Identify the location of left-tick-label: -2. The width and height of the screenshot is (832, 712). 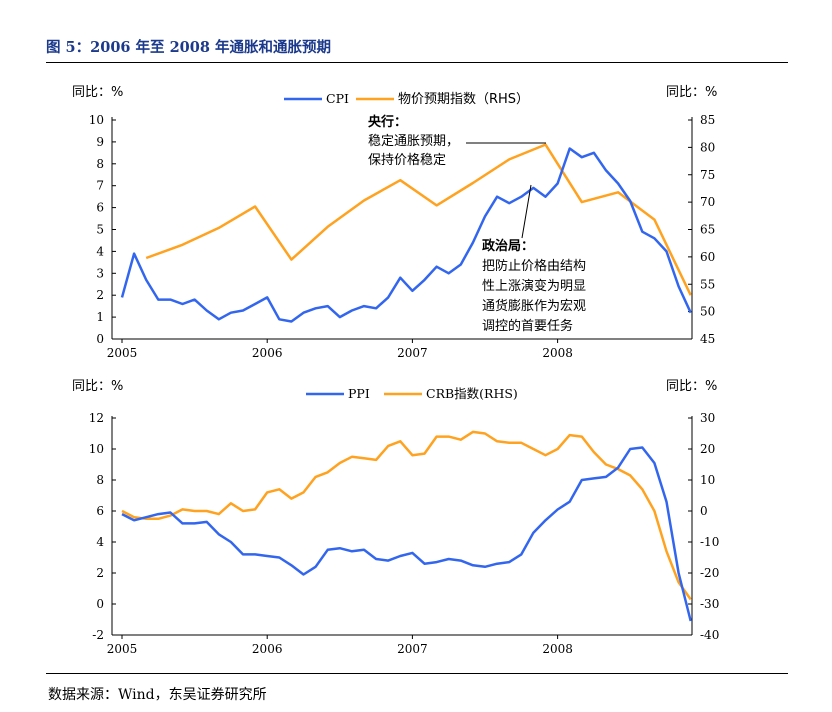
(98, 635).